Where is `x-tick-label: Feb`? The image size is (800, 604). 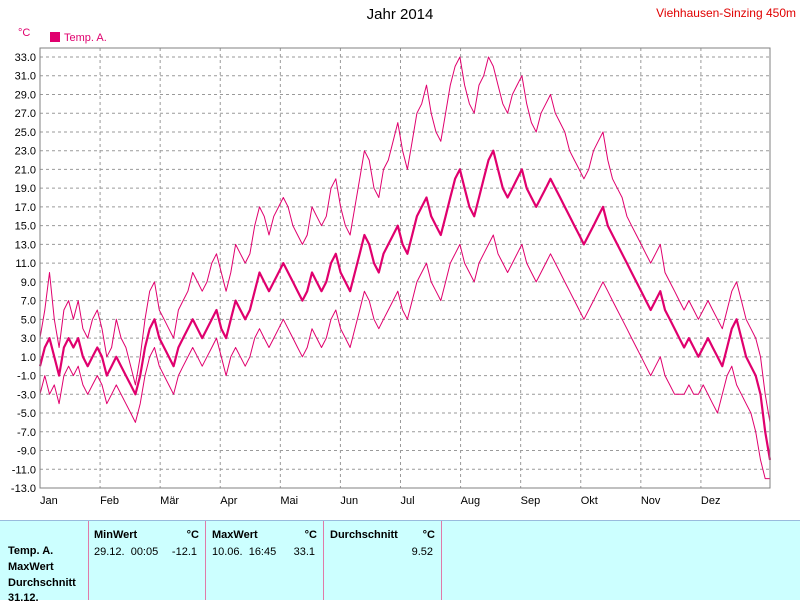 x-tick-label: Feb is located at coordinates (109, 501).